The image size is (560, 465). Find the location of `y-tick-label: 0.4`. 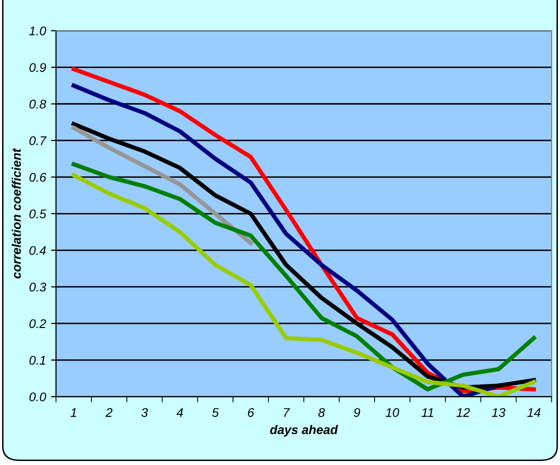

y-tick-label: 0.4 is located at coordinates (37, 250).